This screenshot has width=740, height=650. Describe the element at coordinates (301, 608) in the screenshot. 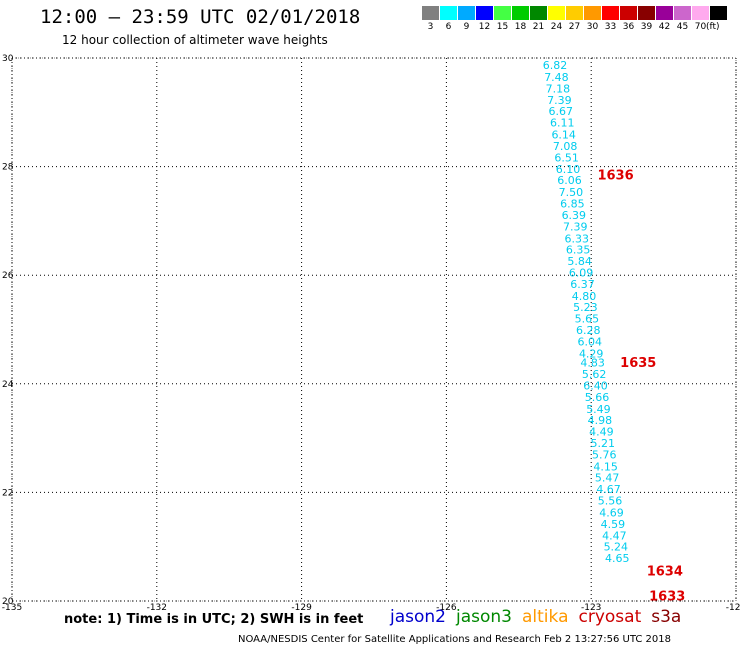

I see `x-tick-label: -129` at that location.